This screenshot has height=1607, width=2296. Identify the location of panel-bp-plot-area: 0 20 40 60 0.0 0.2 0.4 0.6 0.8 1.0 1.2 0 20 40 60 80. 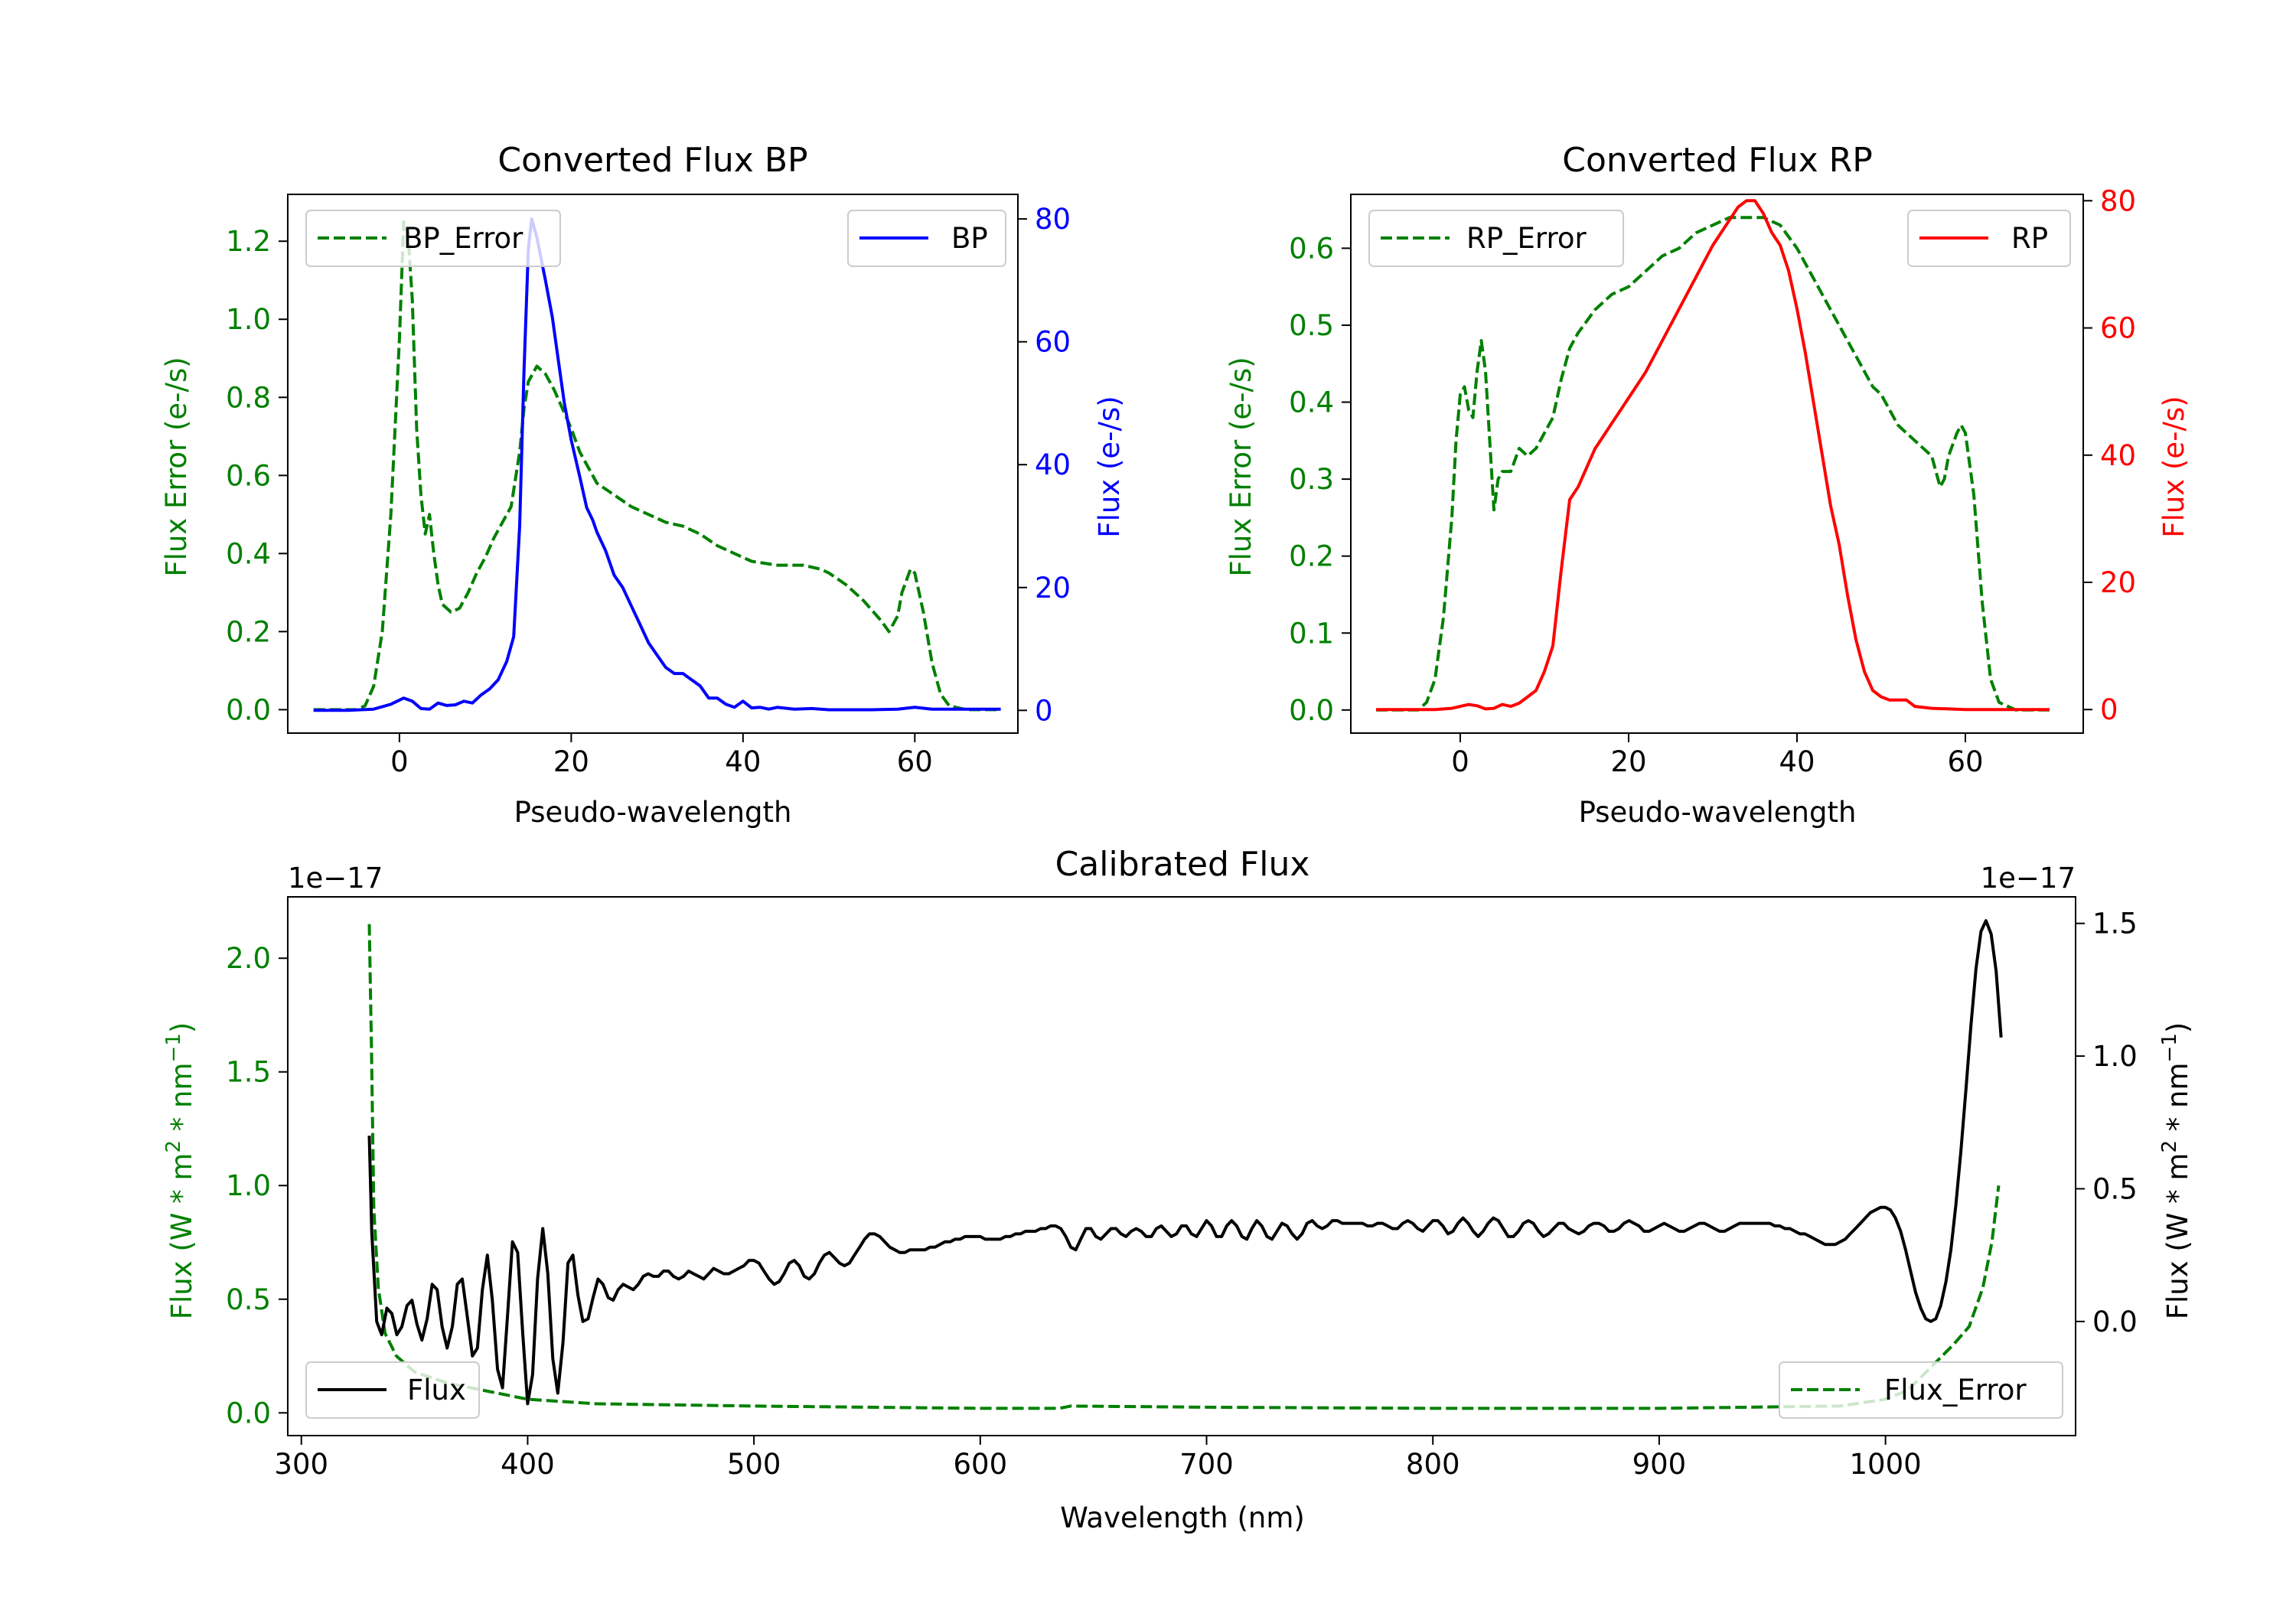
(648, 486).